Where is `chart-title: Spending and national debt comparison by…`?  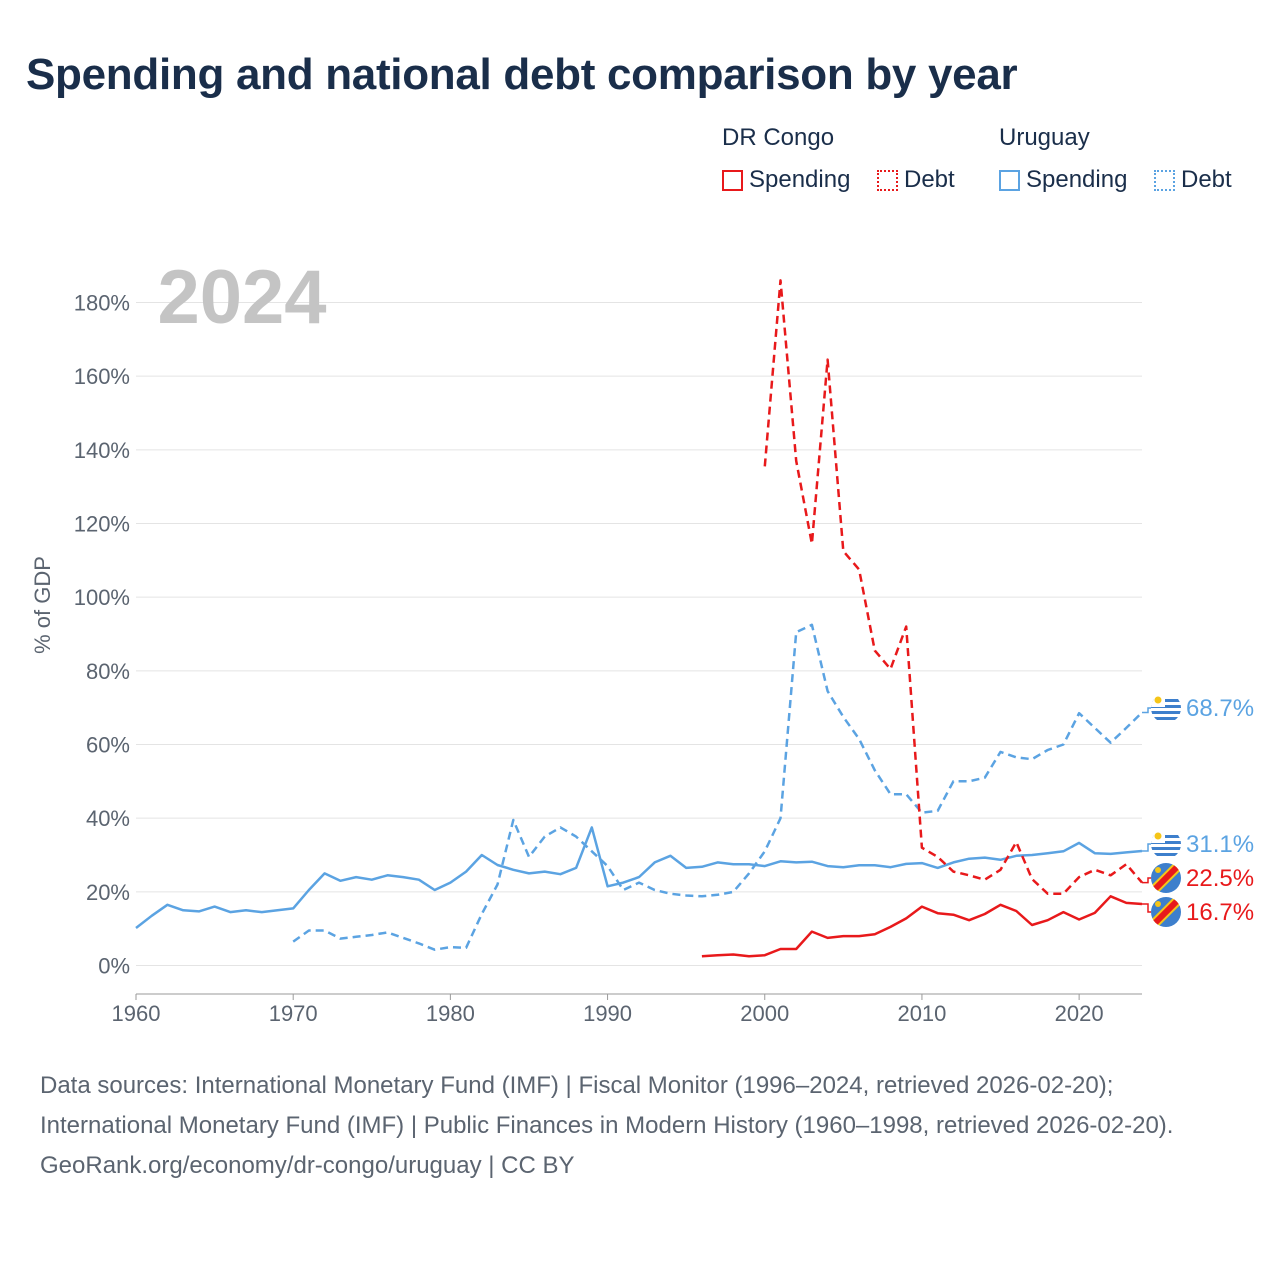
chart-title: Spending and national debt comparison by… is located at coordinates (522, 74).